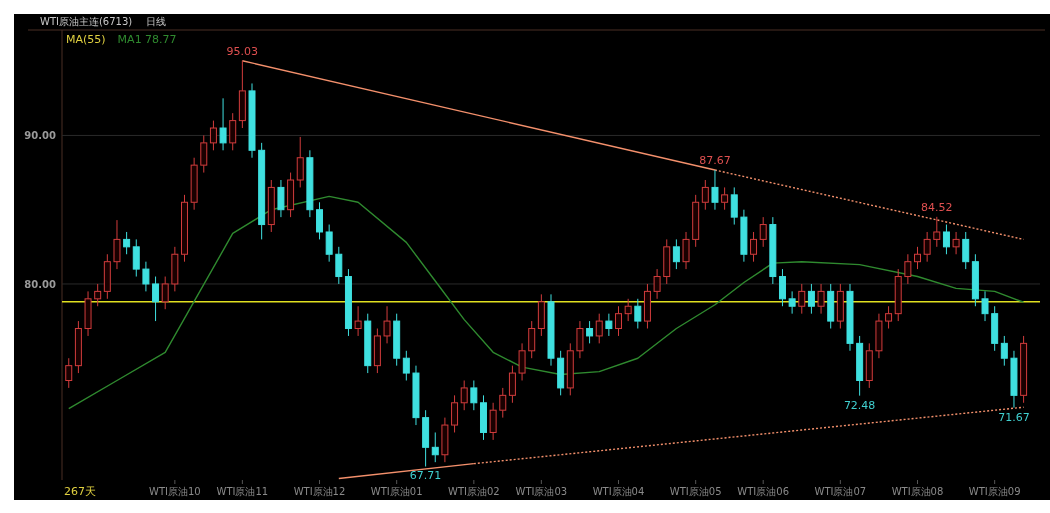 The height and width of the screenshot is (513, 1050). Describe the element at coordinates (1014, 417) in the screenshot. I see `annotation: 71.67` at that location.